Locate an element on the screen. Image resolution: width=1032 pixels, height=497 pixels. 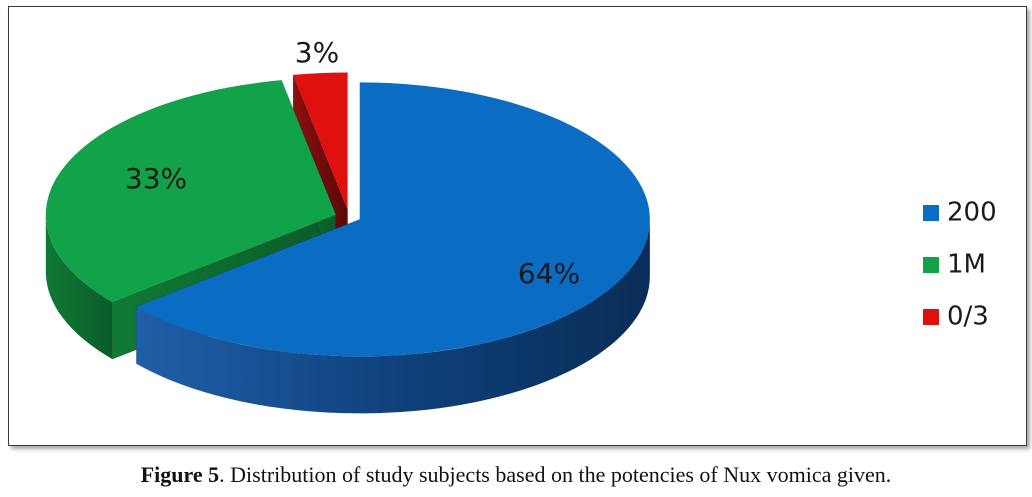
slice-0-3-top is located at coordinates (320, 141).